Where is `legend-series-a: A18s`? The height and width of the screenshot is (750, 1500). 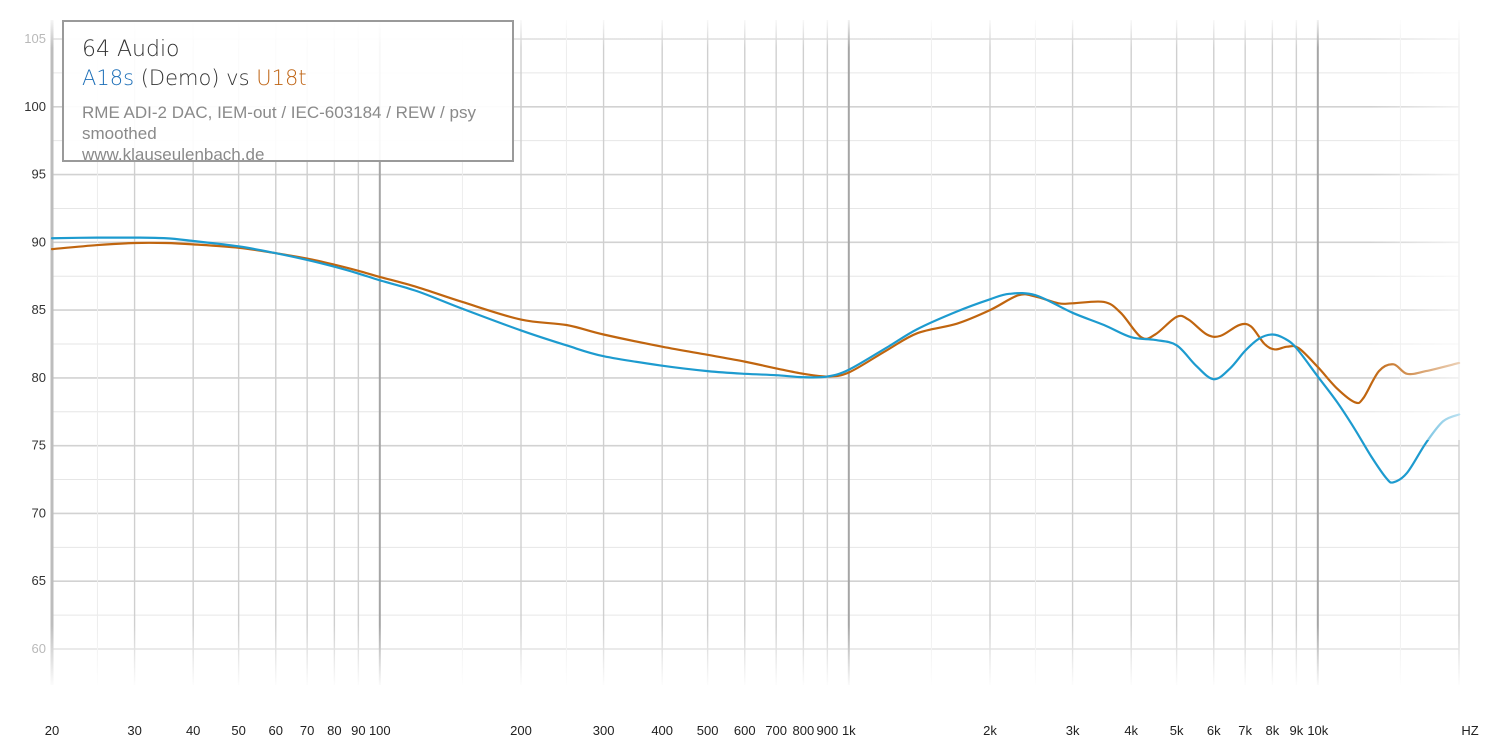 legend-series-a: A18s is located at coordinates (108, 78).